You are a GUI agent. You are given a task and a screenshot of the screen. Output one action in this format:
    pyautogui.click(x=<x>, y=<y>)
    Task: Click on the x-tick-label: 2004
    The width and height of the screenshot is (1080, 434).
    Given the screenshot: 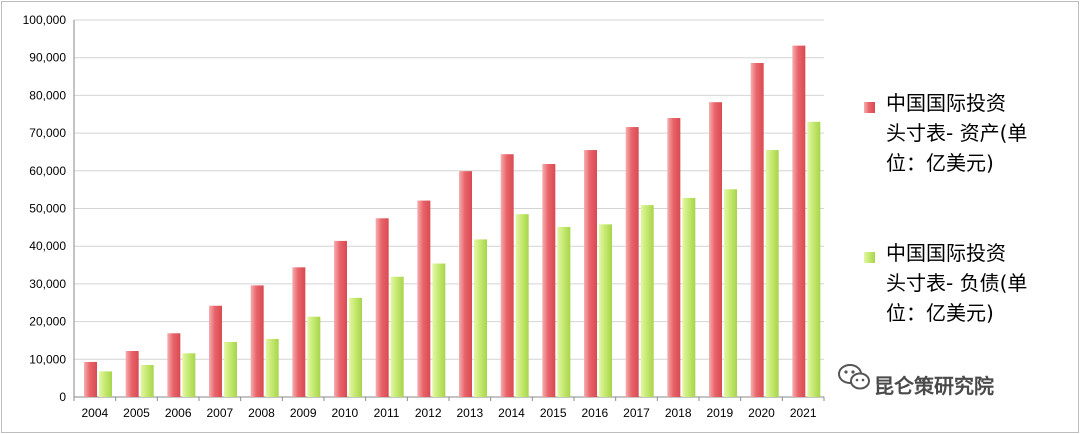 What is the action you would take?
    pyautogui.click(x=94, y=413)
    